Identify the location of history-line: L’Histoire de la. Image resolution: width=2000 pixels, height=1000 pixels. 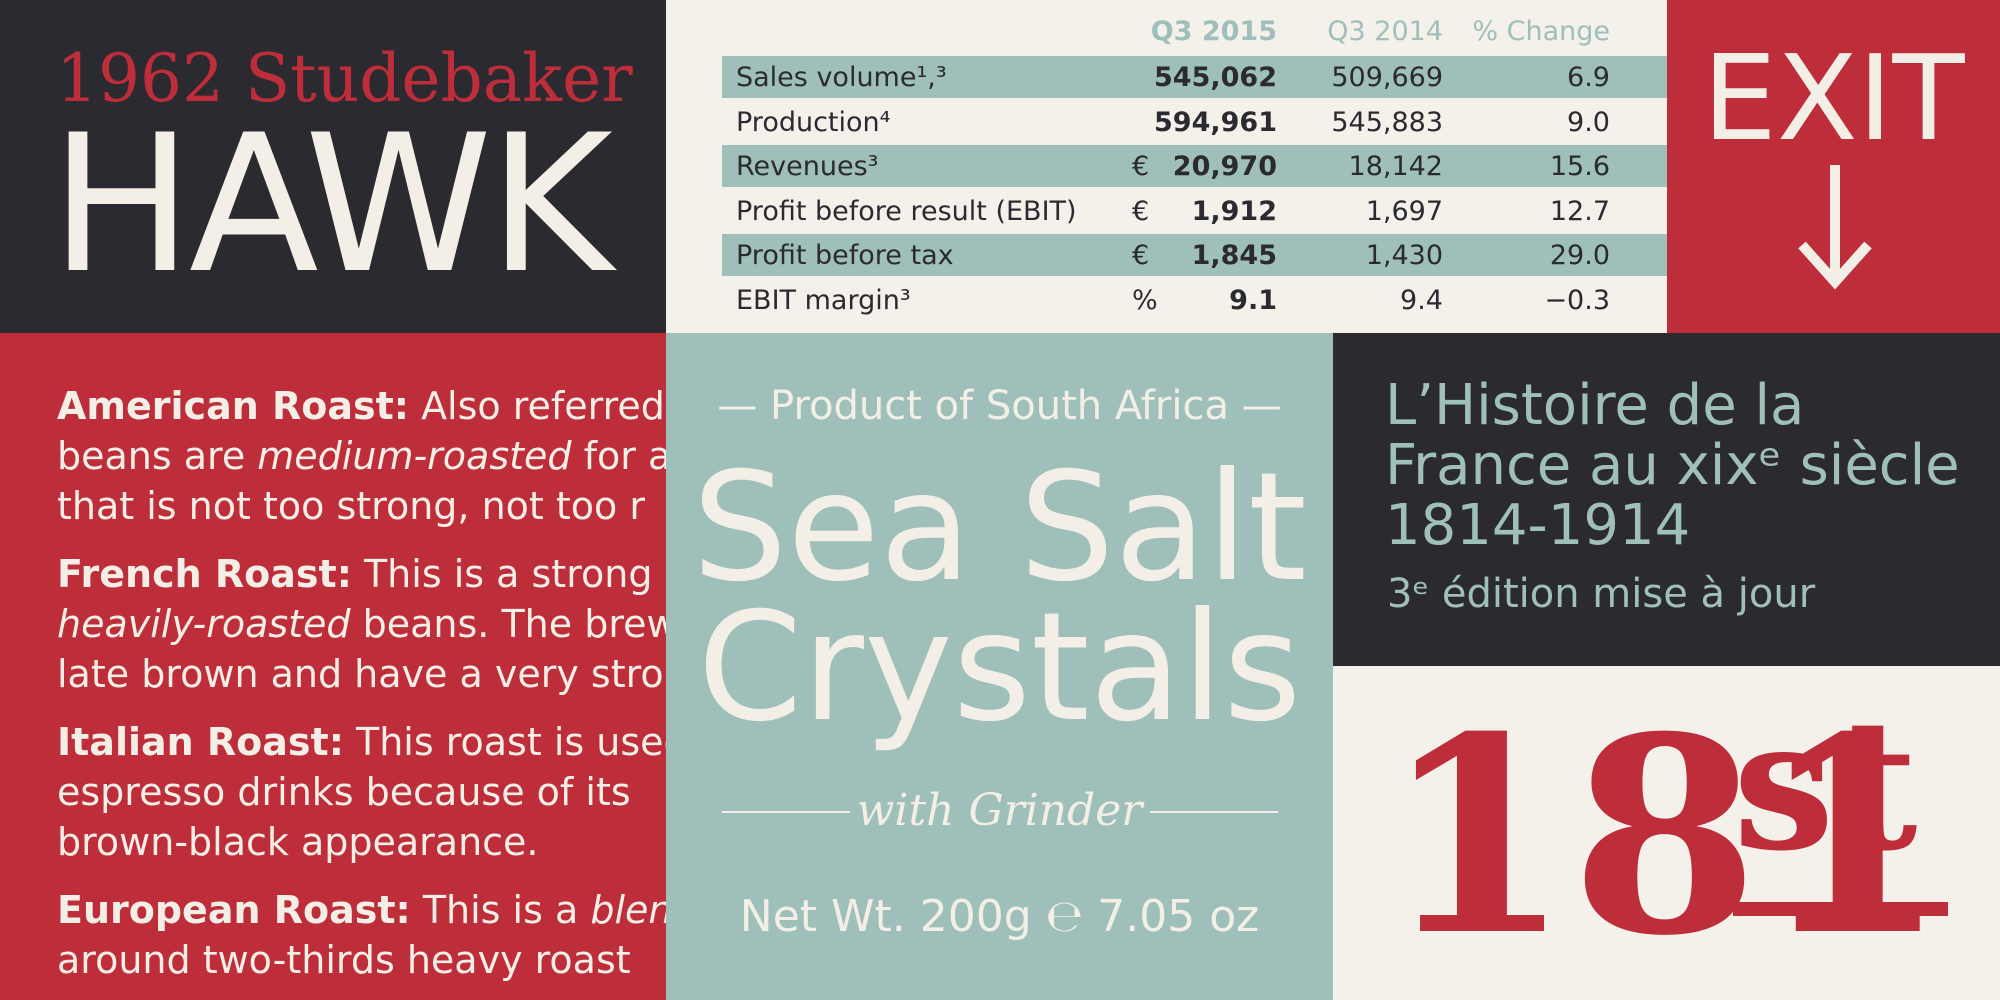
(1595, 405).